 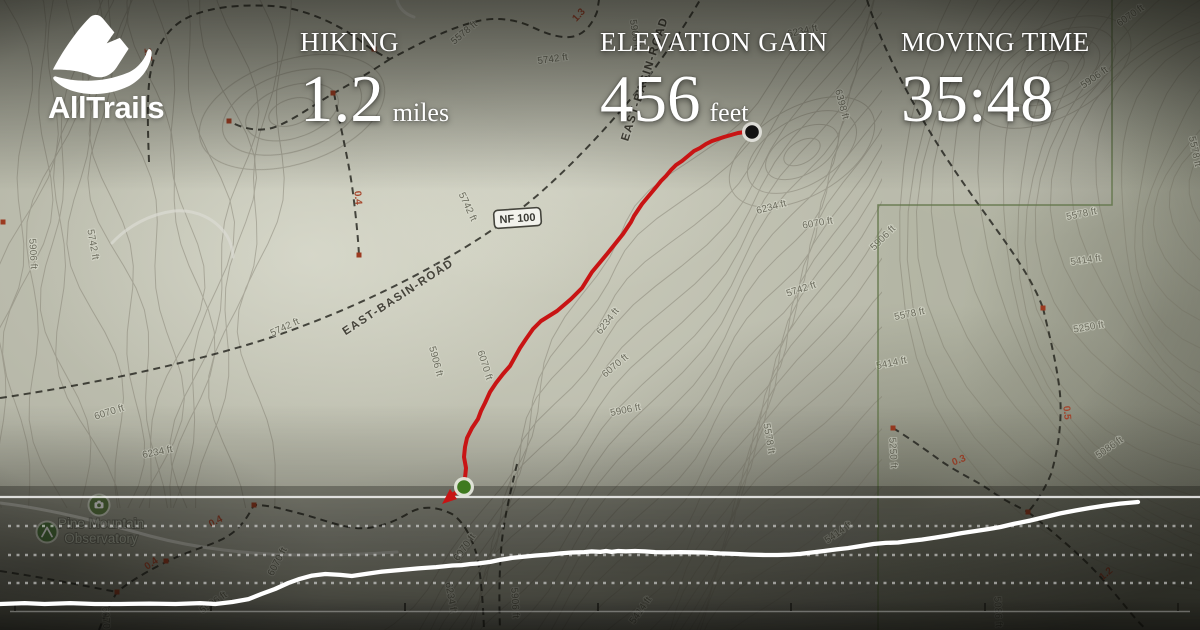 What do you see at coordinates (977, 98) in the screenshot?
I see `stat-value: 35:48` at bounding box center [977, 98].